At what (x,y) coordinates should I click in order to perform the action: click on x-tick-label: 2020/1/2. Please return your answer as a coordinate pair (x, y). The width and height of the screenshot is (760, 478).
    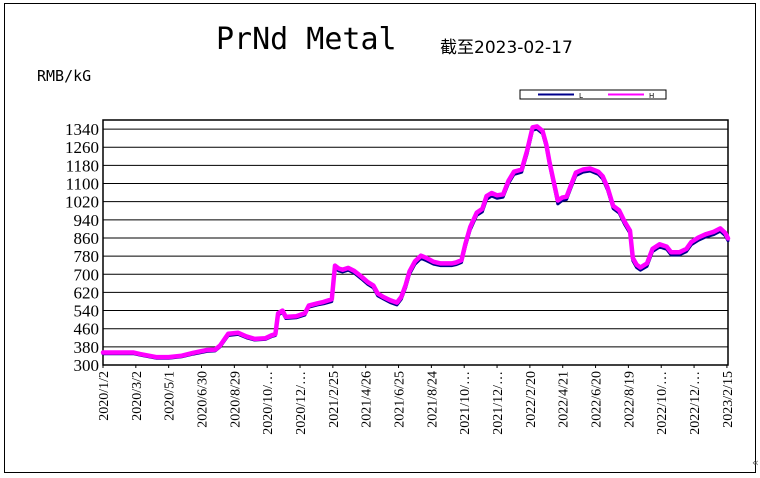
    Looking at the image, I should click on (104, 396).